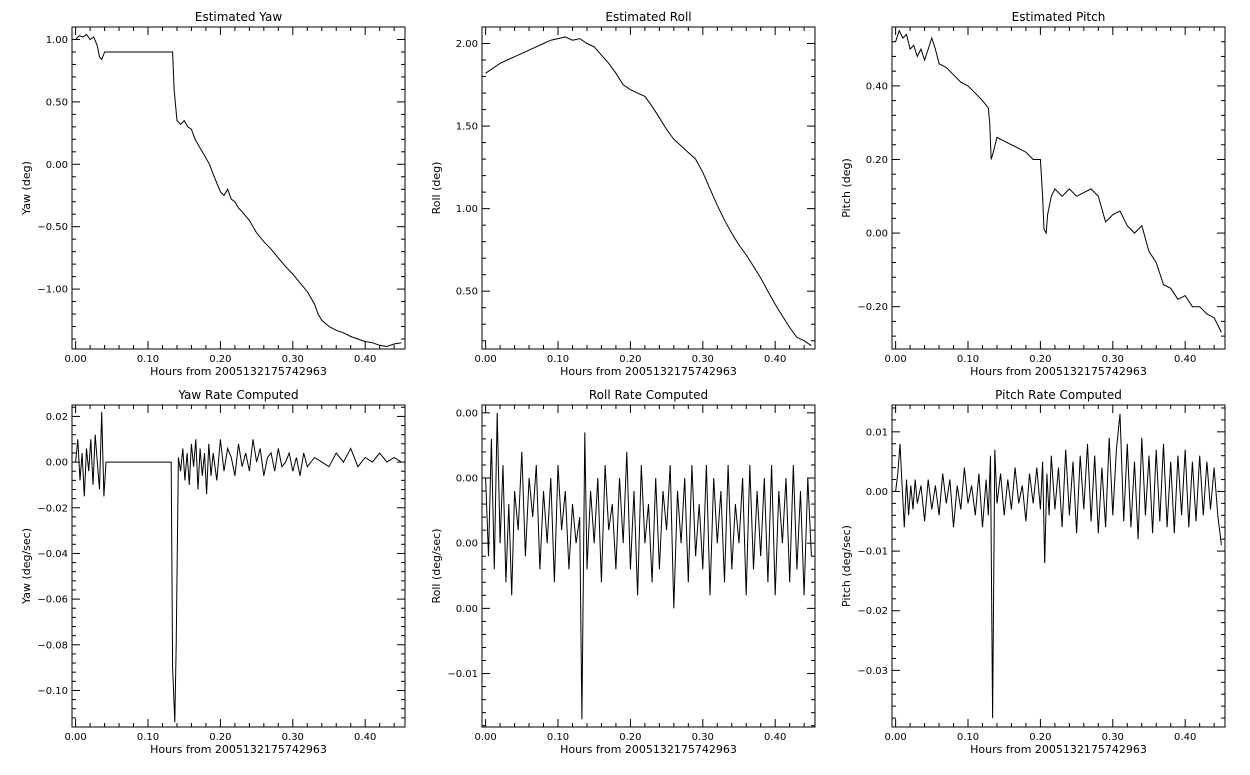 The height and width of the screenshot is (775, 1250). What do you see at coordinates (648, 17) in the screenshot?
I see `chart-title: Estimated Roll` at bounding box center [648, 17].